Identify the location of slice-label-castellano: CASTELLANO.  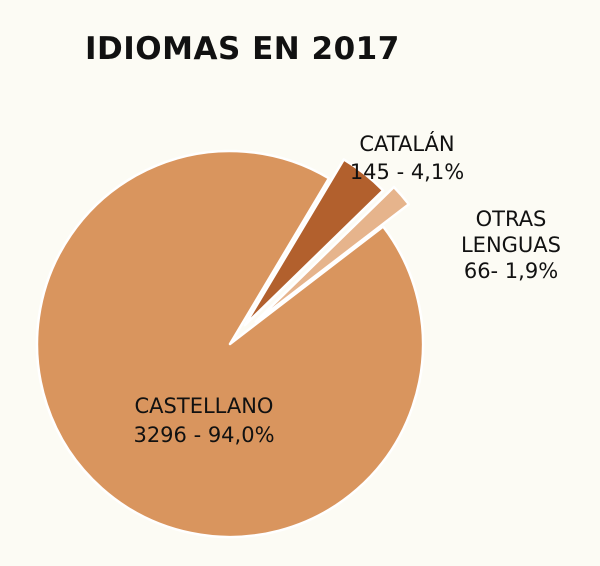
(204, 406).